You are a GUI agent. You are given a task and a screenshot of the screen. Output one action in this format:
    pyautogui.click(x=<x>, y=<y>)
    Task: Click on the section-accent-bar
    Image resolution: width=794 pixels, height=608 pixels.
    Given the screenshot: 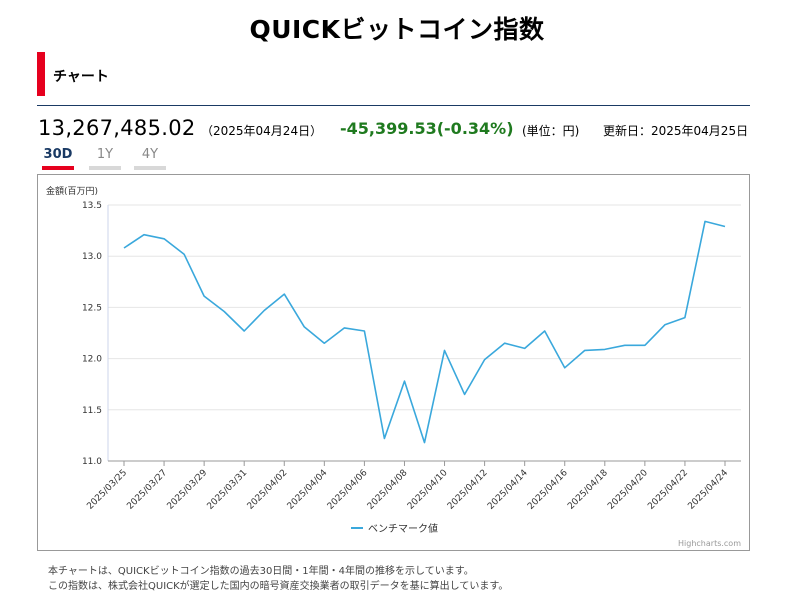 What is the action you would take?
    pyautogui.click(x=41, y=74)
    